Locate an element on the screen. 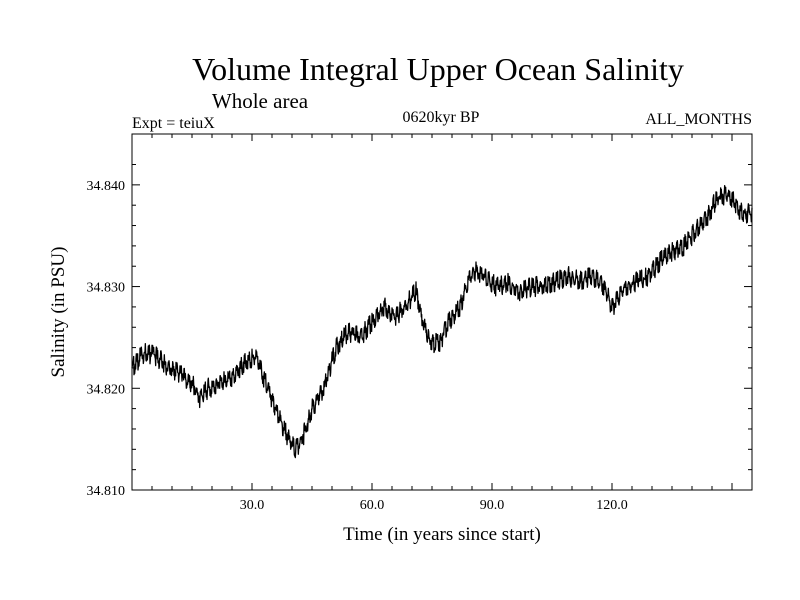  x-tick-label: 90.0 is located at coordinates (492, 505).